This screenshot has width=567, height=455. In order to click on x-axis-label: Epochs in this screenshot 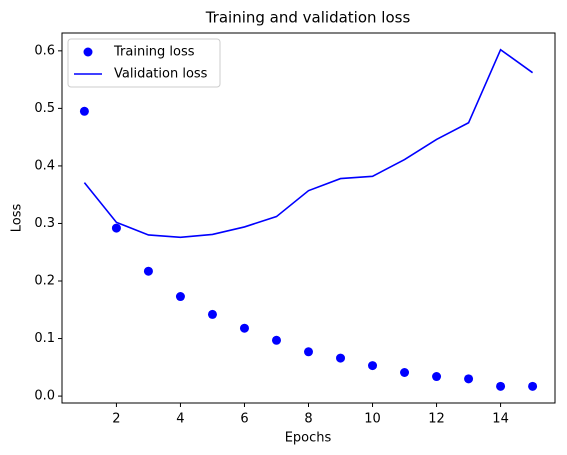, I will do `click(308, 438)`.